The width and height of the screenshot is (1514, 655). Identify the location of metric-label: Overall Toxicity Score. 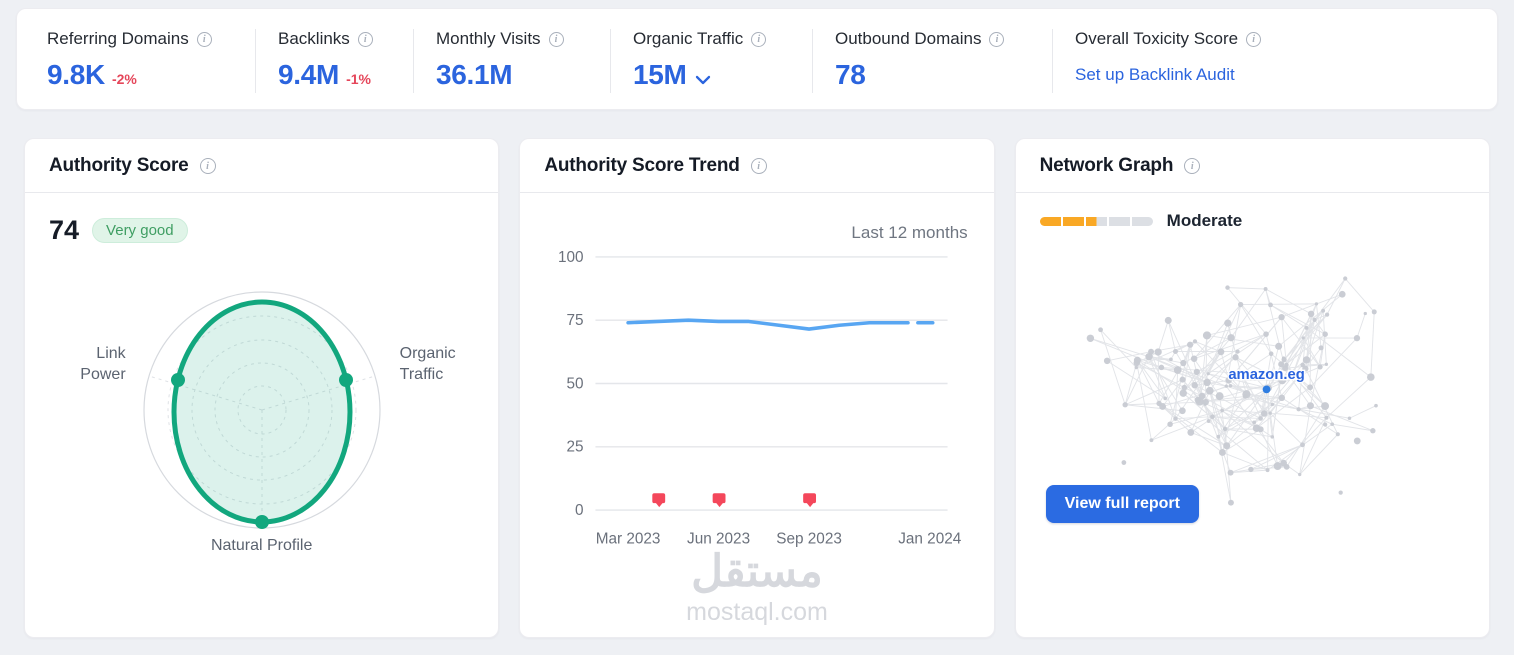
(1157, 38).